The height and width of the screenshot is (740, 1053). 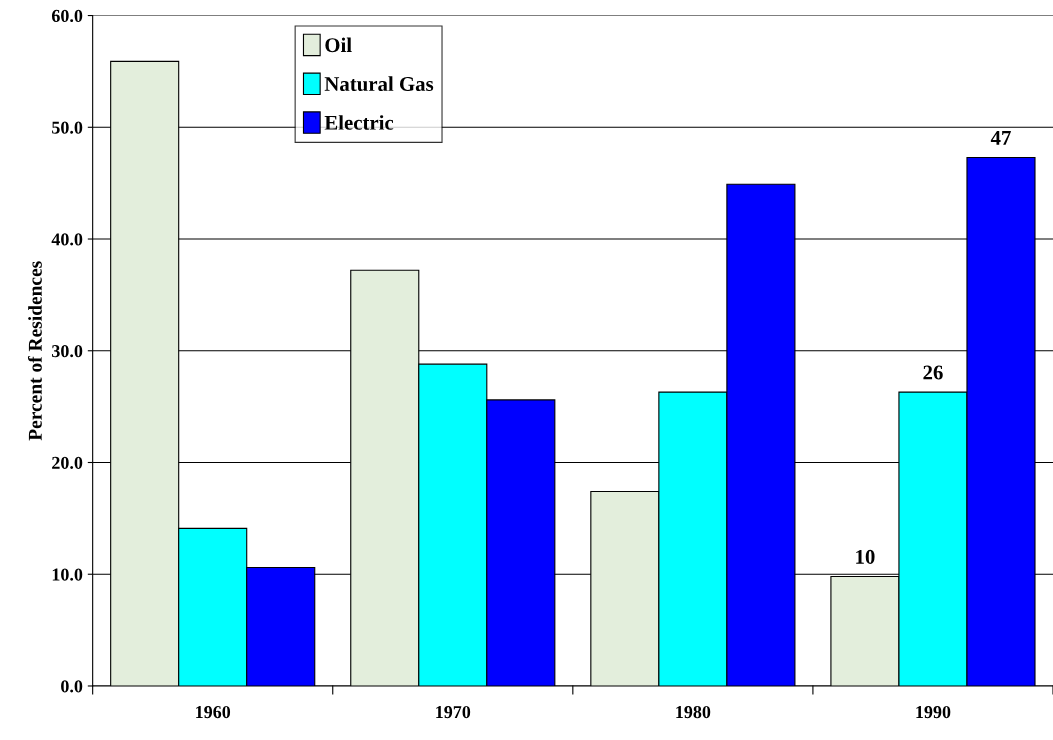 What do you see at coordinates (1000, 137) in the screenshot?
I see `data-label: 47` at bounding box center [1000, 137].